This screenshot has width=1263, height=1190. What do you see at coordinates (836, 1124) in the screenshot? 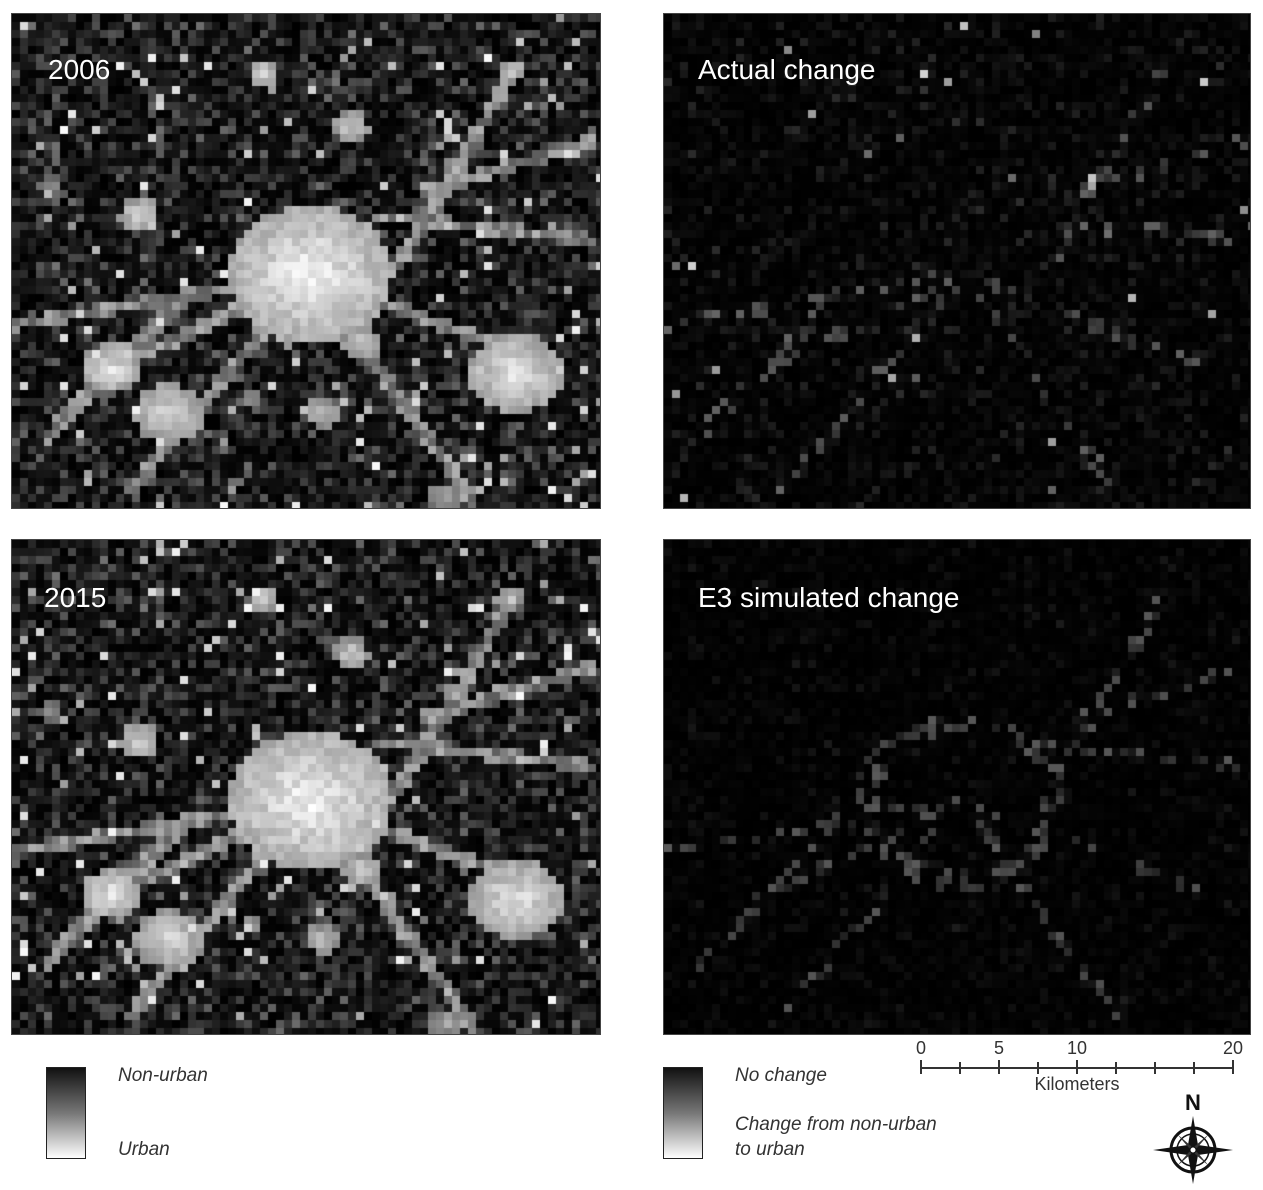
I see `legend-label-change-line1: Change from non-urban` at bounding box center [836, 1124].